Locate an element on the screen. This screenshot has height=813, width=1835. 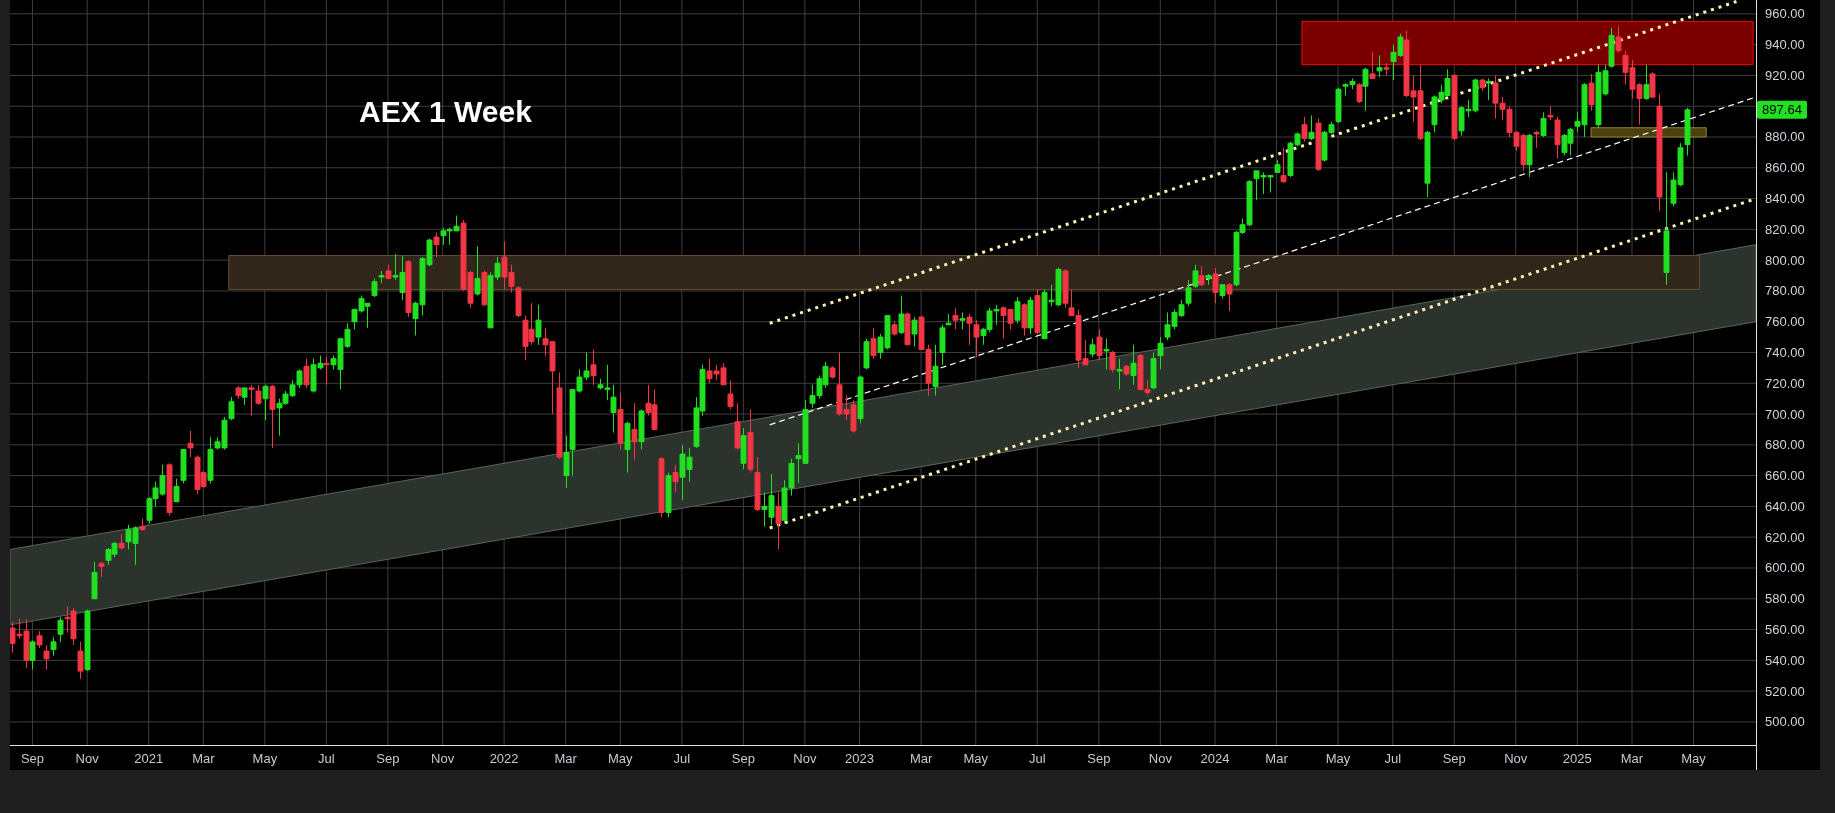
text: AEX 1 Week is located at coordinates (446, 111).